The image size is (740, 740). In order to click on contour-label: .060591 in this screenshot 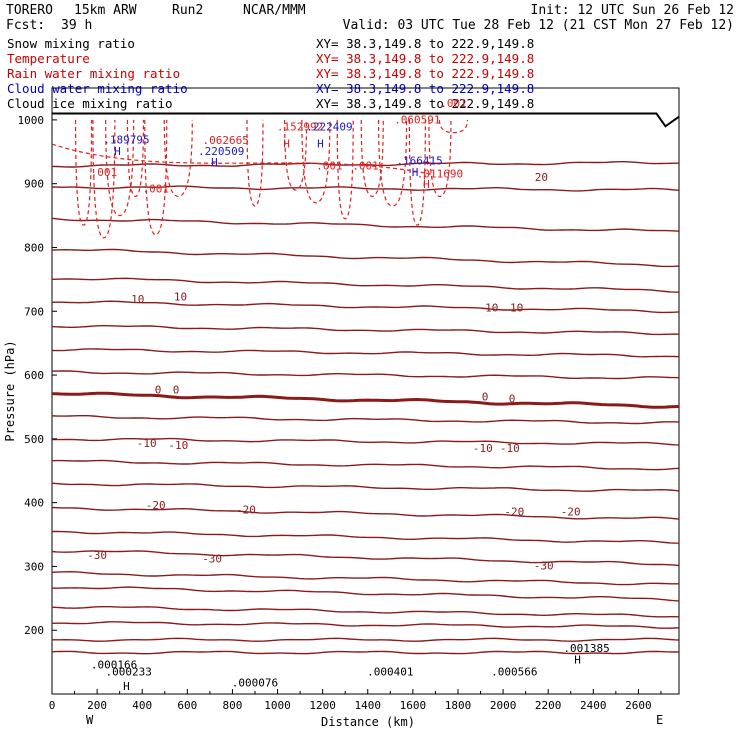, I will do `click(417, 120)`.